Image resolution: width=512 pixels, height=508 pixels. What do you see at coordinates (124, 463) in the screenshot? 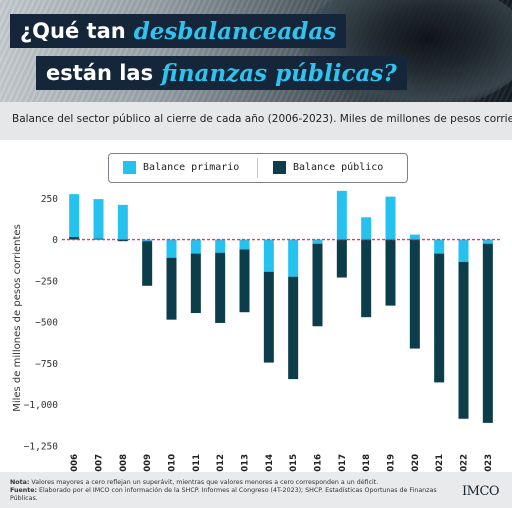
I see `x-tick-label: 2008` at bounding box center [124, 463].